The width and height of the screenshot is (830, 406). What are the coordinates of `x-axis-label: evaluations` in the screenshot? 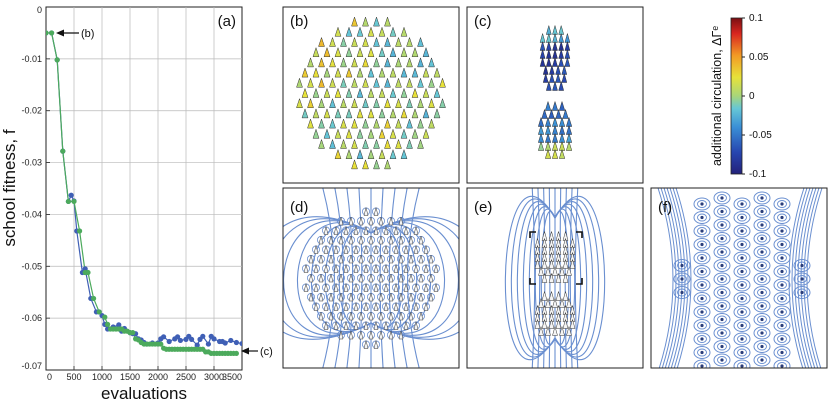 It's located at (144, 393).